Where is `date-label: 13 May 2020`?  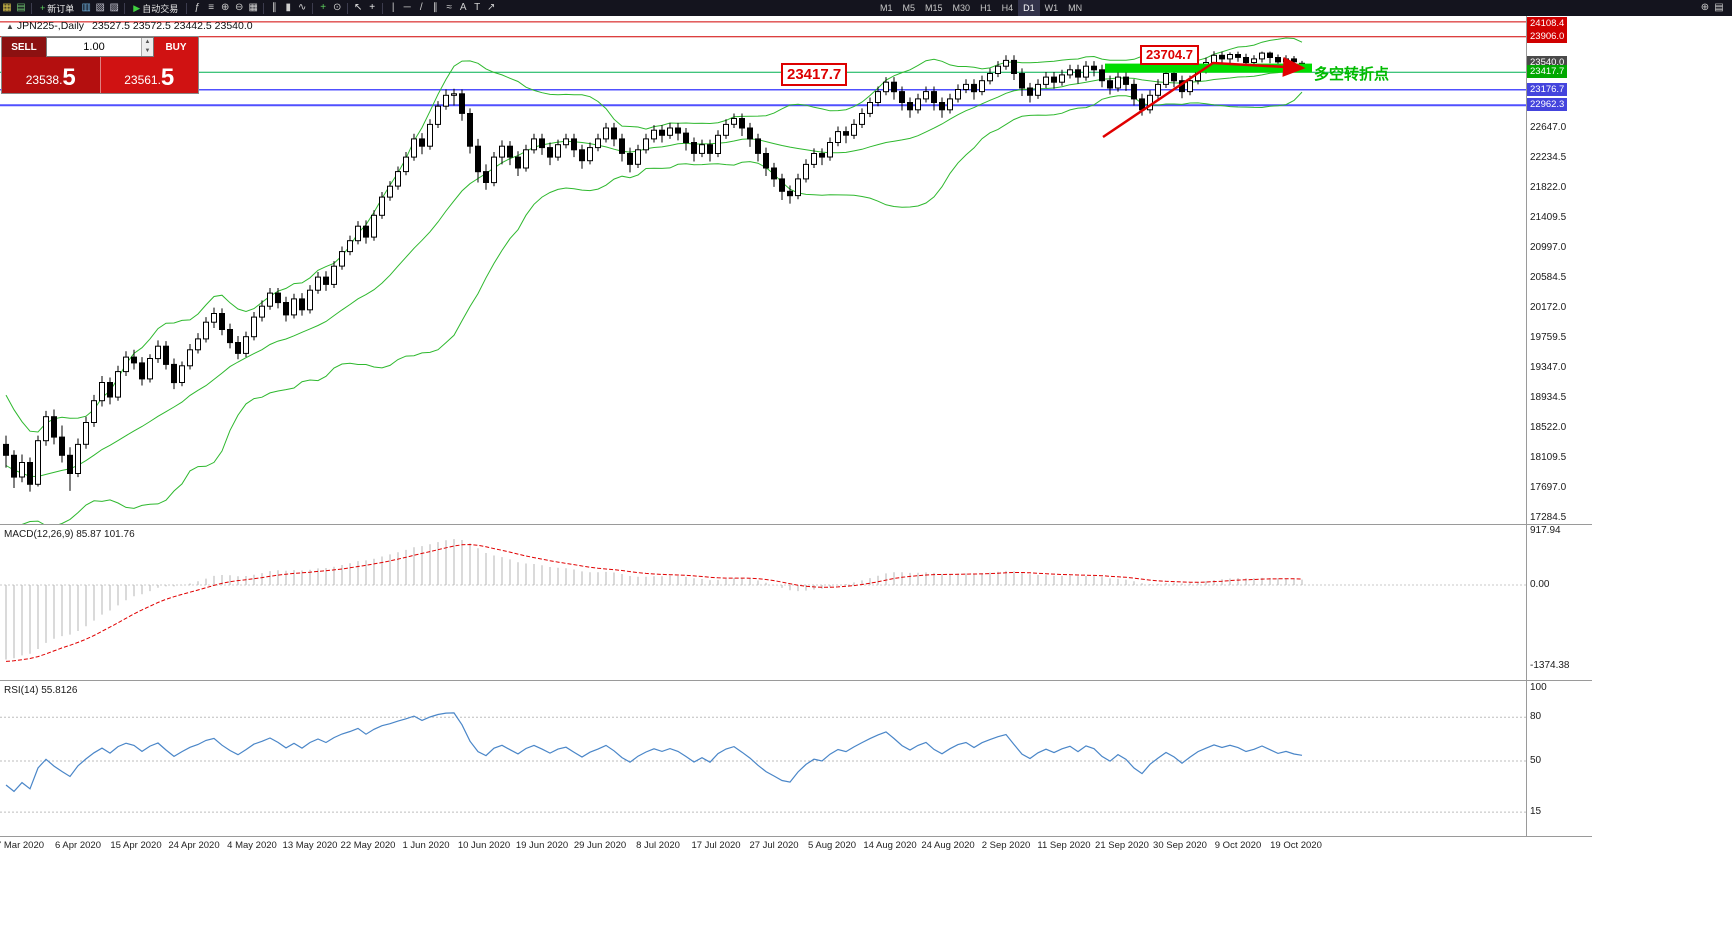 date-label: 13 May 2020 is located at coordinates (310, 845).